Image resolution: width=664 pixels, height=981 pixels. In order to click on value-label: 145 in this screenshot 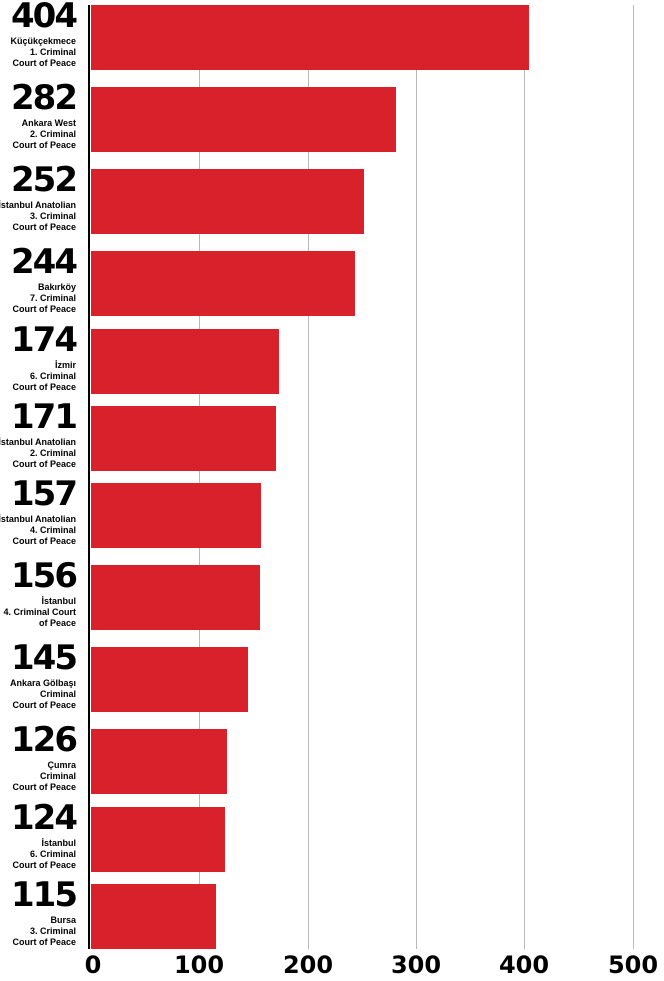, I will do `click(44, 658)`.